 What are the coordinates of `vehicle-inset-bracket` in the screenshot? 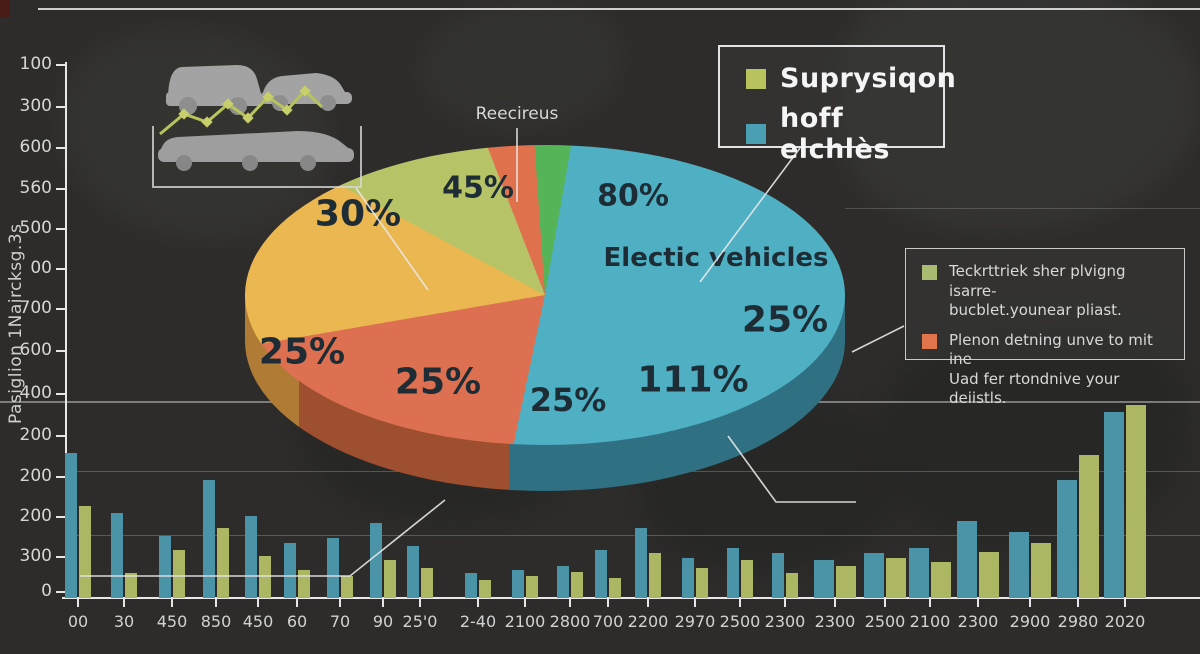 It's located at (257, 157).